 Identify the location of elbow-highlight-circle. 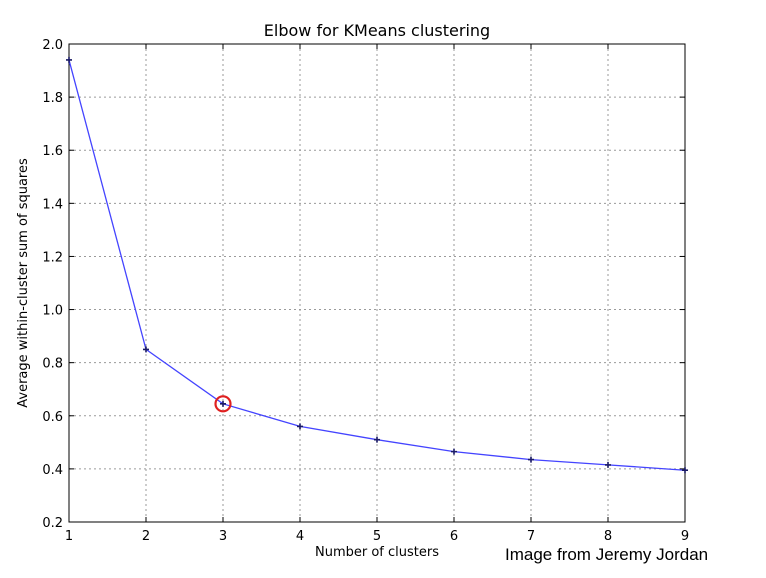
(223, 404).